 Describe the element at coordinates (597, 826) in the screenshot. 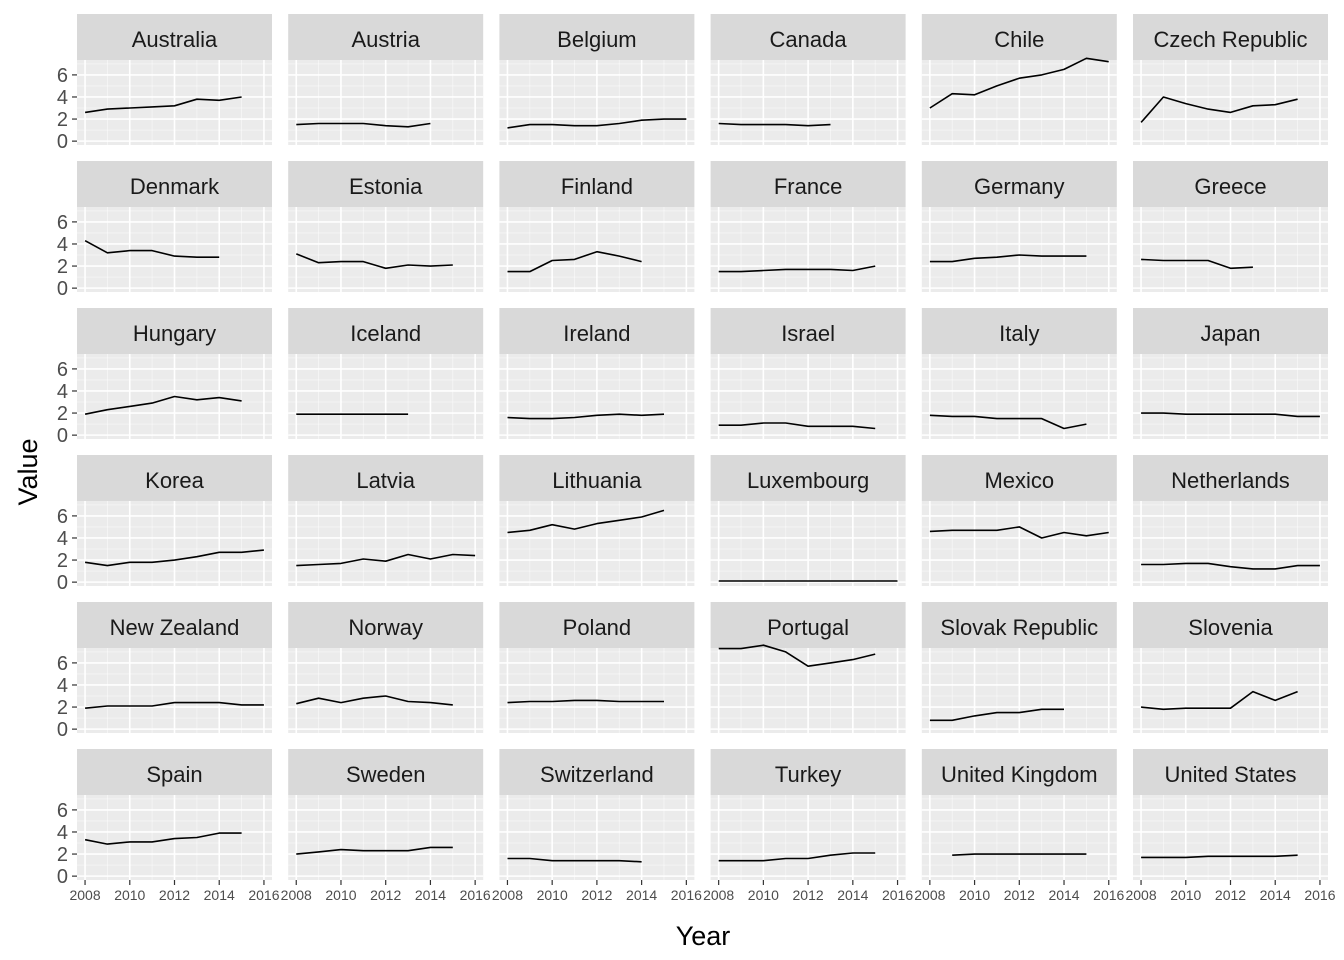

I see `facet-panel: Switzerland 2008 2010 2012 2014 2016` at that location.